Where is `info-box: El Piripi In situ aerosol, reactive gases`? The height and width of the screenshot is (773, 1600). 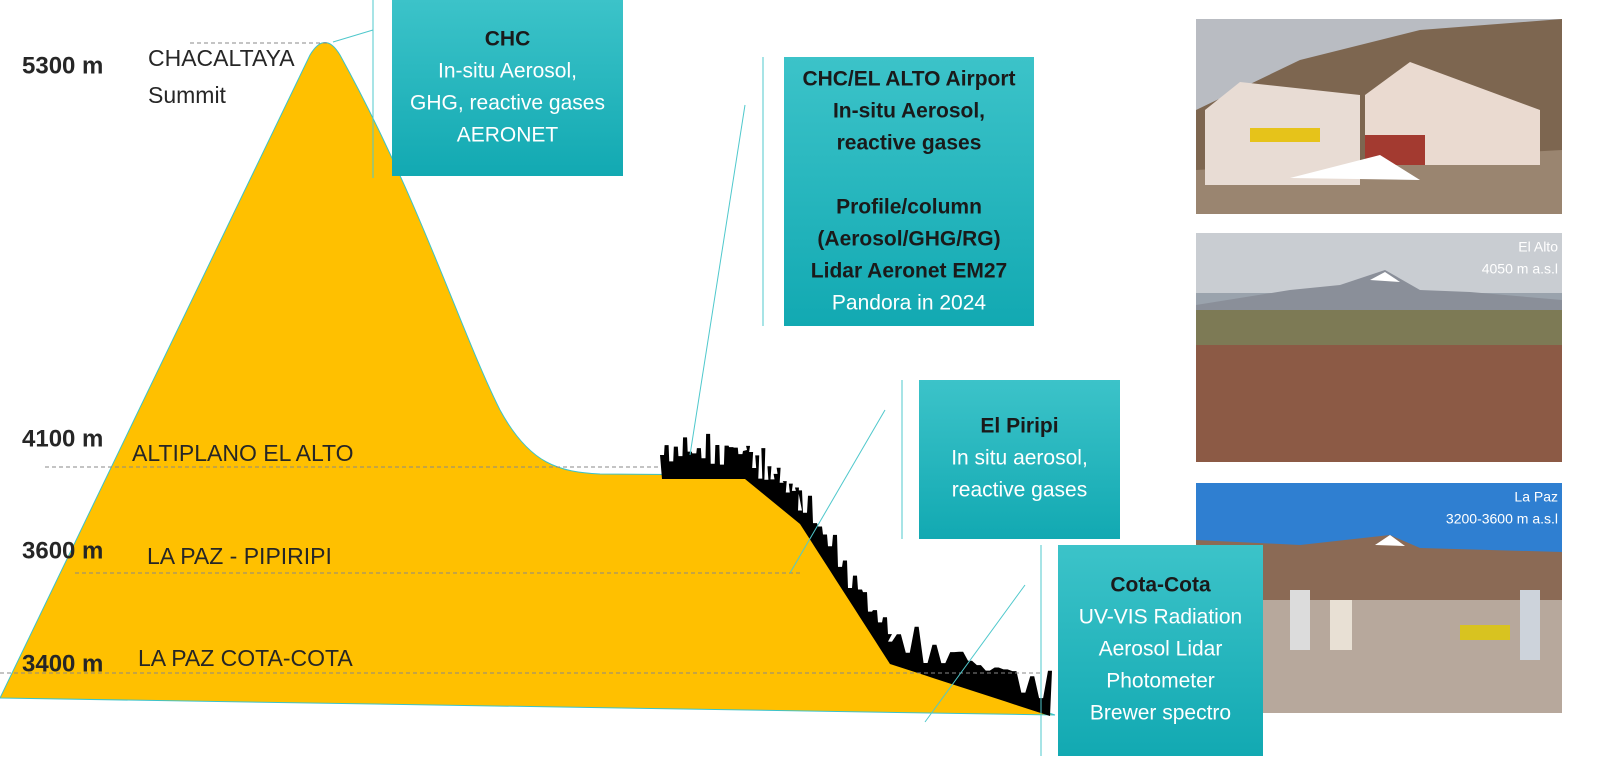 info-box: El Piripi In situ aerosol, reactive gases is located at coordinates (1019, 459).